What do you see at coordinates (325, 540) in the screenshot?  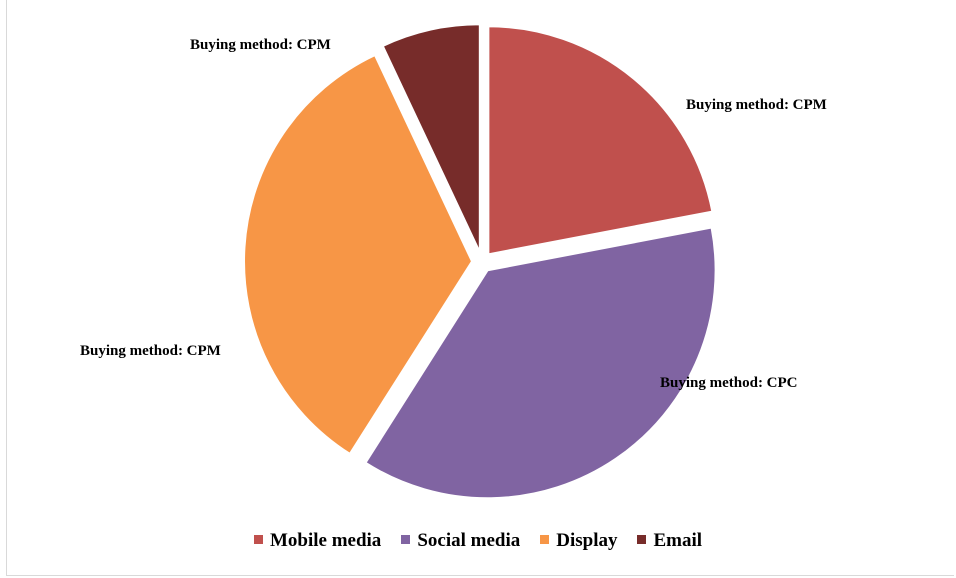 I see `legend-label: Mobile media` at bounding box center [325, 540].